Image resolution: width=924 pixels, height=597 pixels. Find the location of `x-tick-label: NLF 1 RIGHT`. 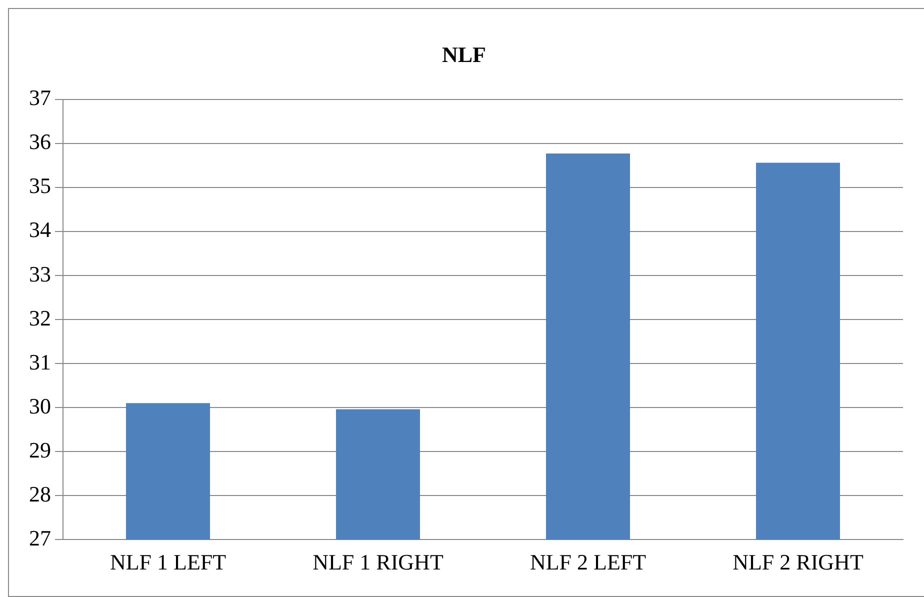

x-tick-label: NLF 1 RIGHT is located at coordinates (378, 562).